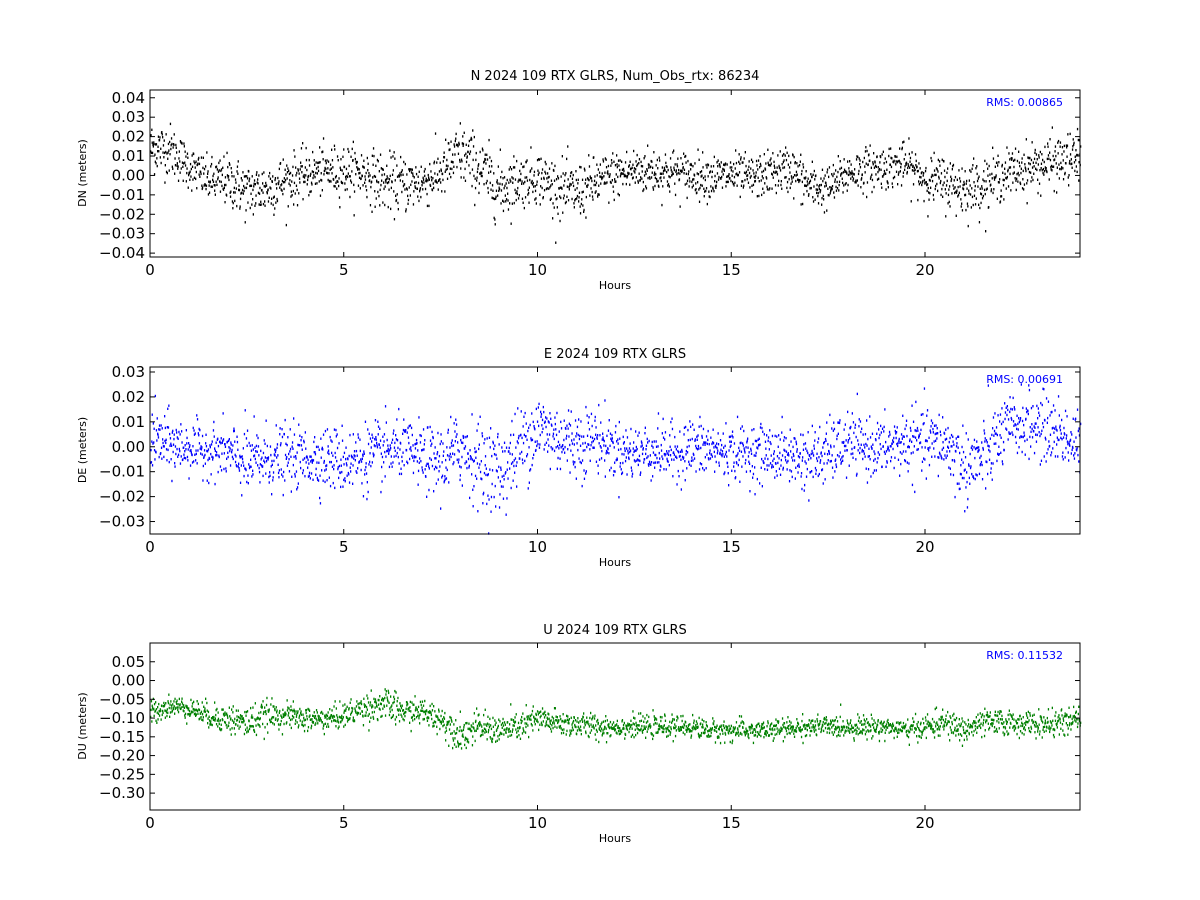  I want to click on panel-e-plot-area, so click(616, 459).